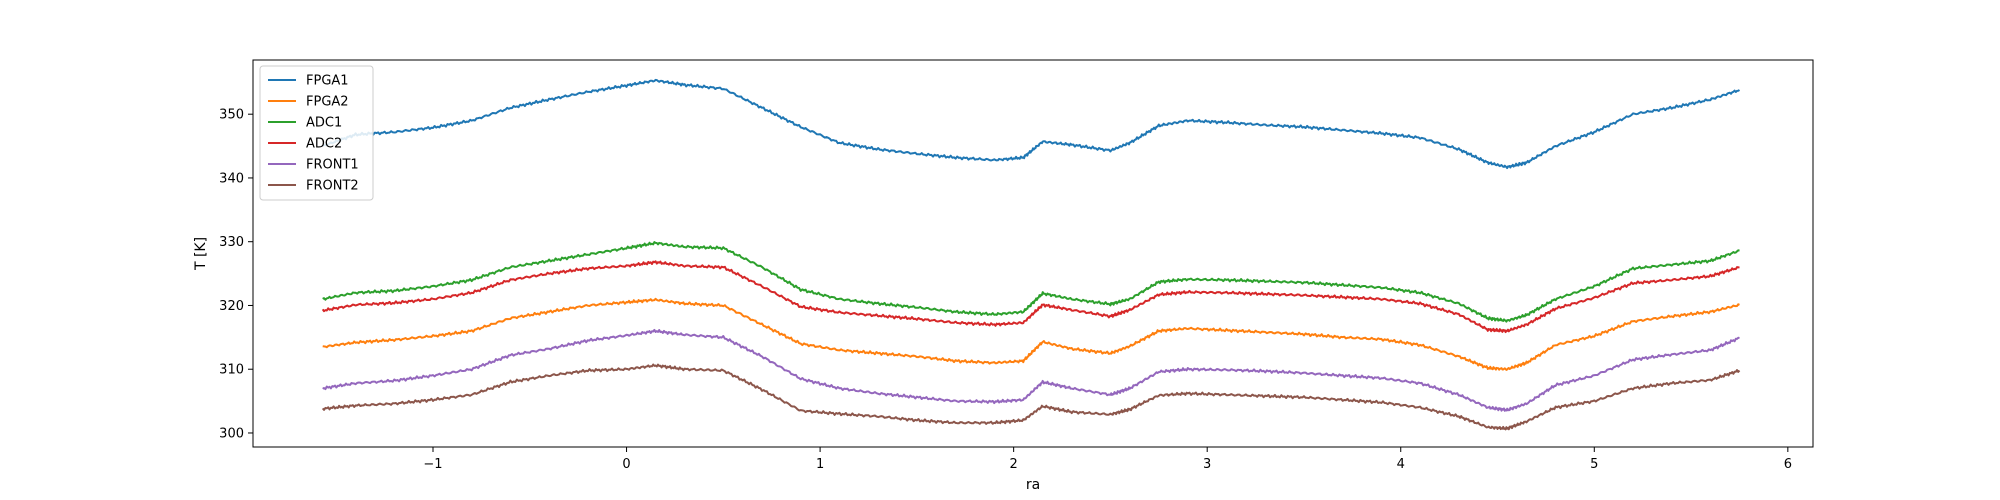  Describe the element at coordinates (327, 81) in the screenshot. I see `legend-label-fpga1: FPGA1` at that location.